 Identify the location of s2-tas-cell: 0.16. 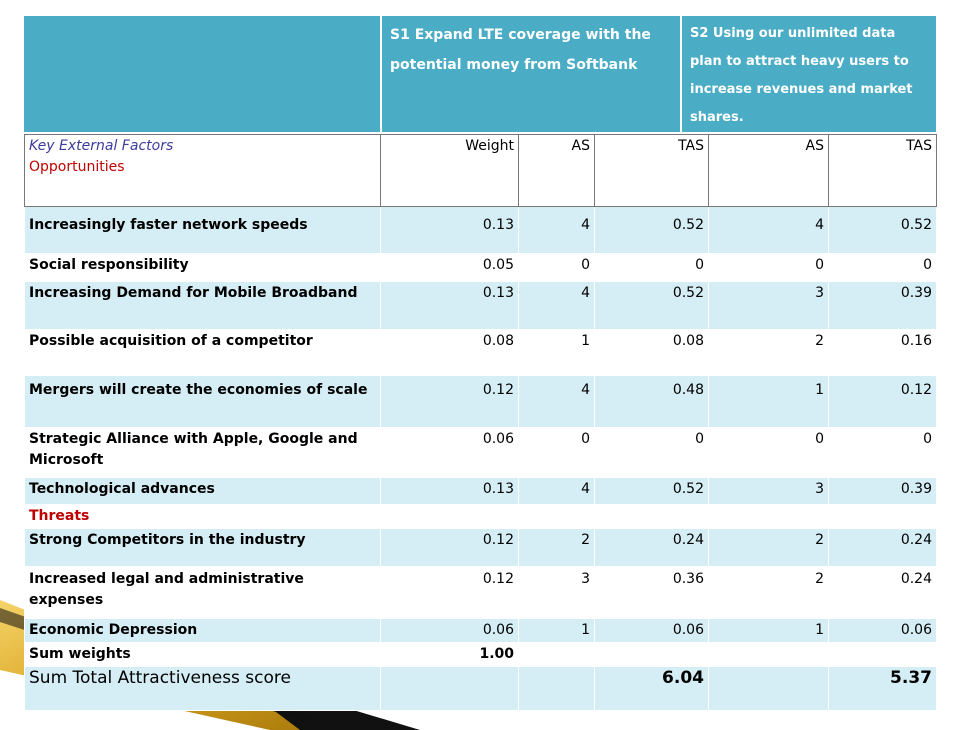
(882, 352).